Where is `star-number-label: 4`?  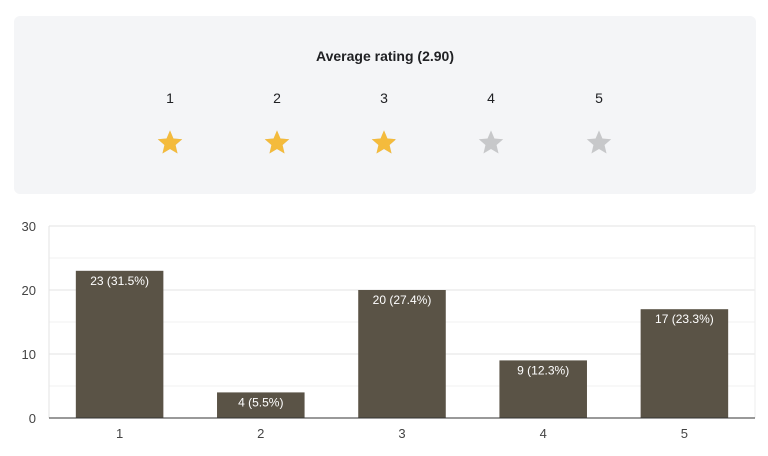 star-number-label: 4 is located at coordinates (491, 98).